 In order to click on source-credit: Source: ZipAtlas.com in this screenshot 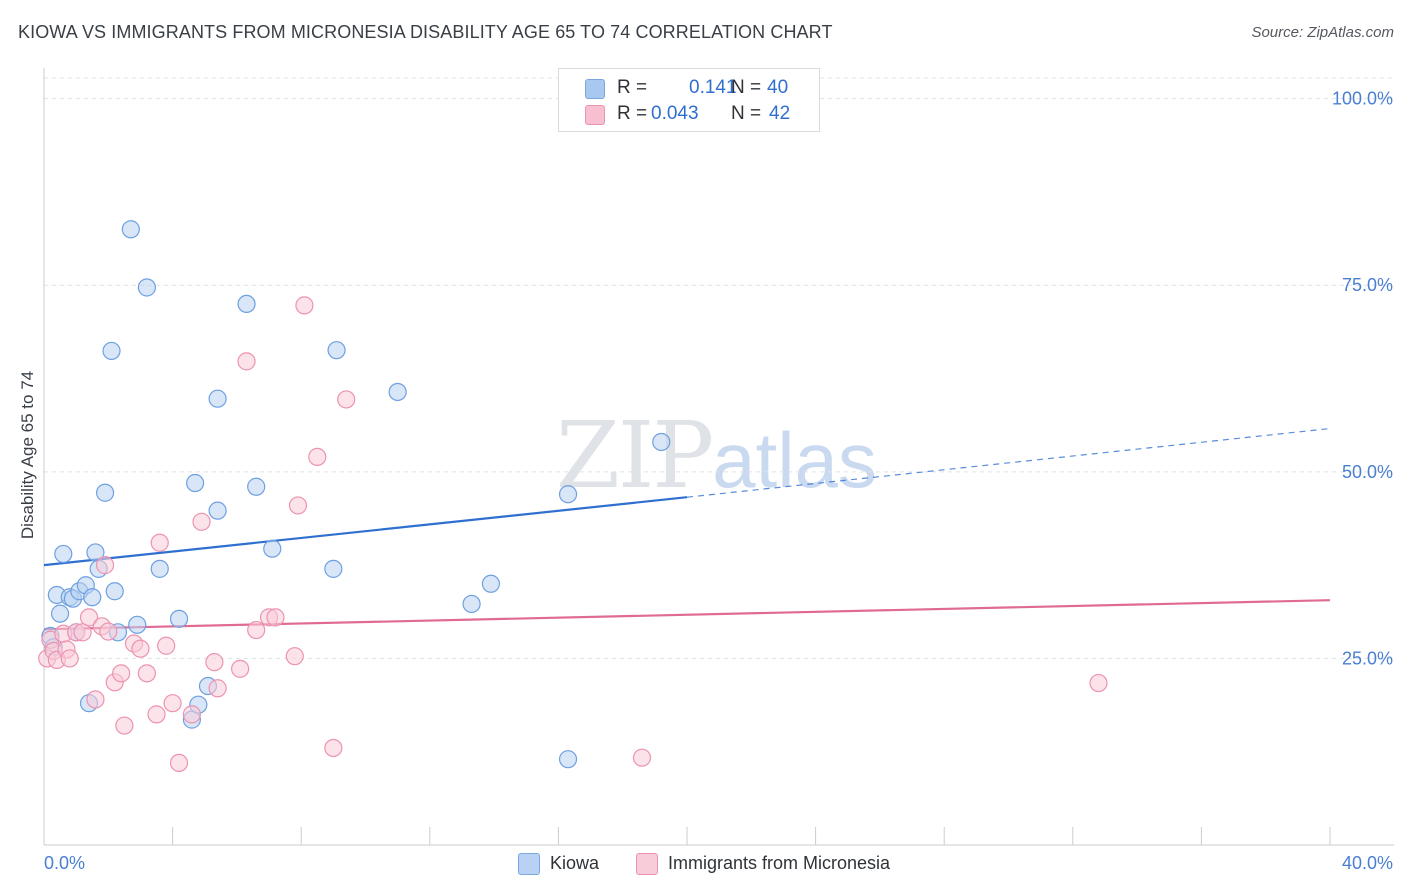, I will do `click(1322, 32)`.